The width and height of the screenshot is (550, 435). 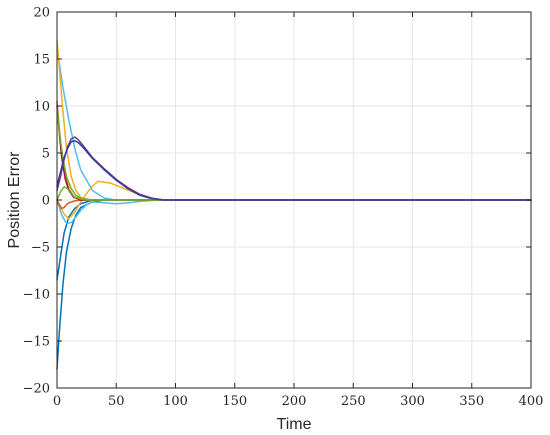 What do you see at coordinates (471, 401) in the screenshot?
I see `x-tick-label: 350` at bounding box center [471, 401].